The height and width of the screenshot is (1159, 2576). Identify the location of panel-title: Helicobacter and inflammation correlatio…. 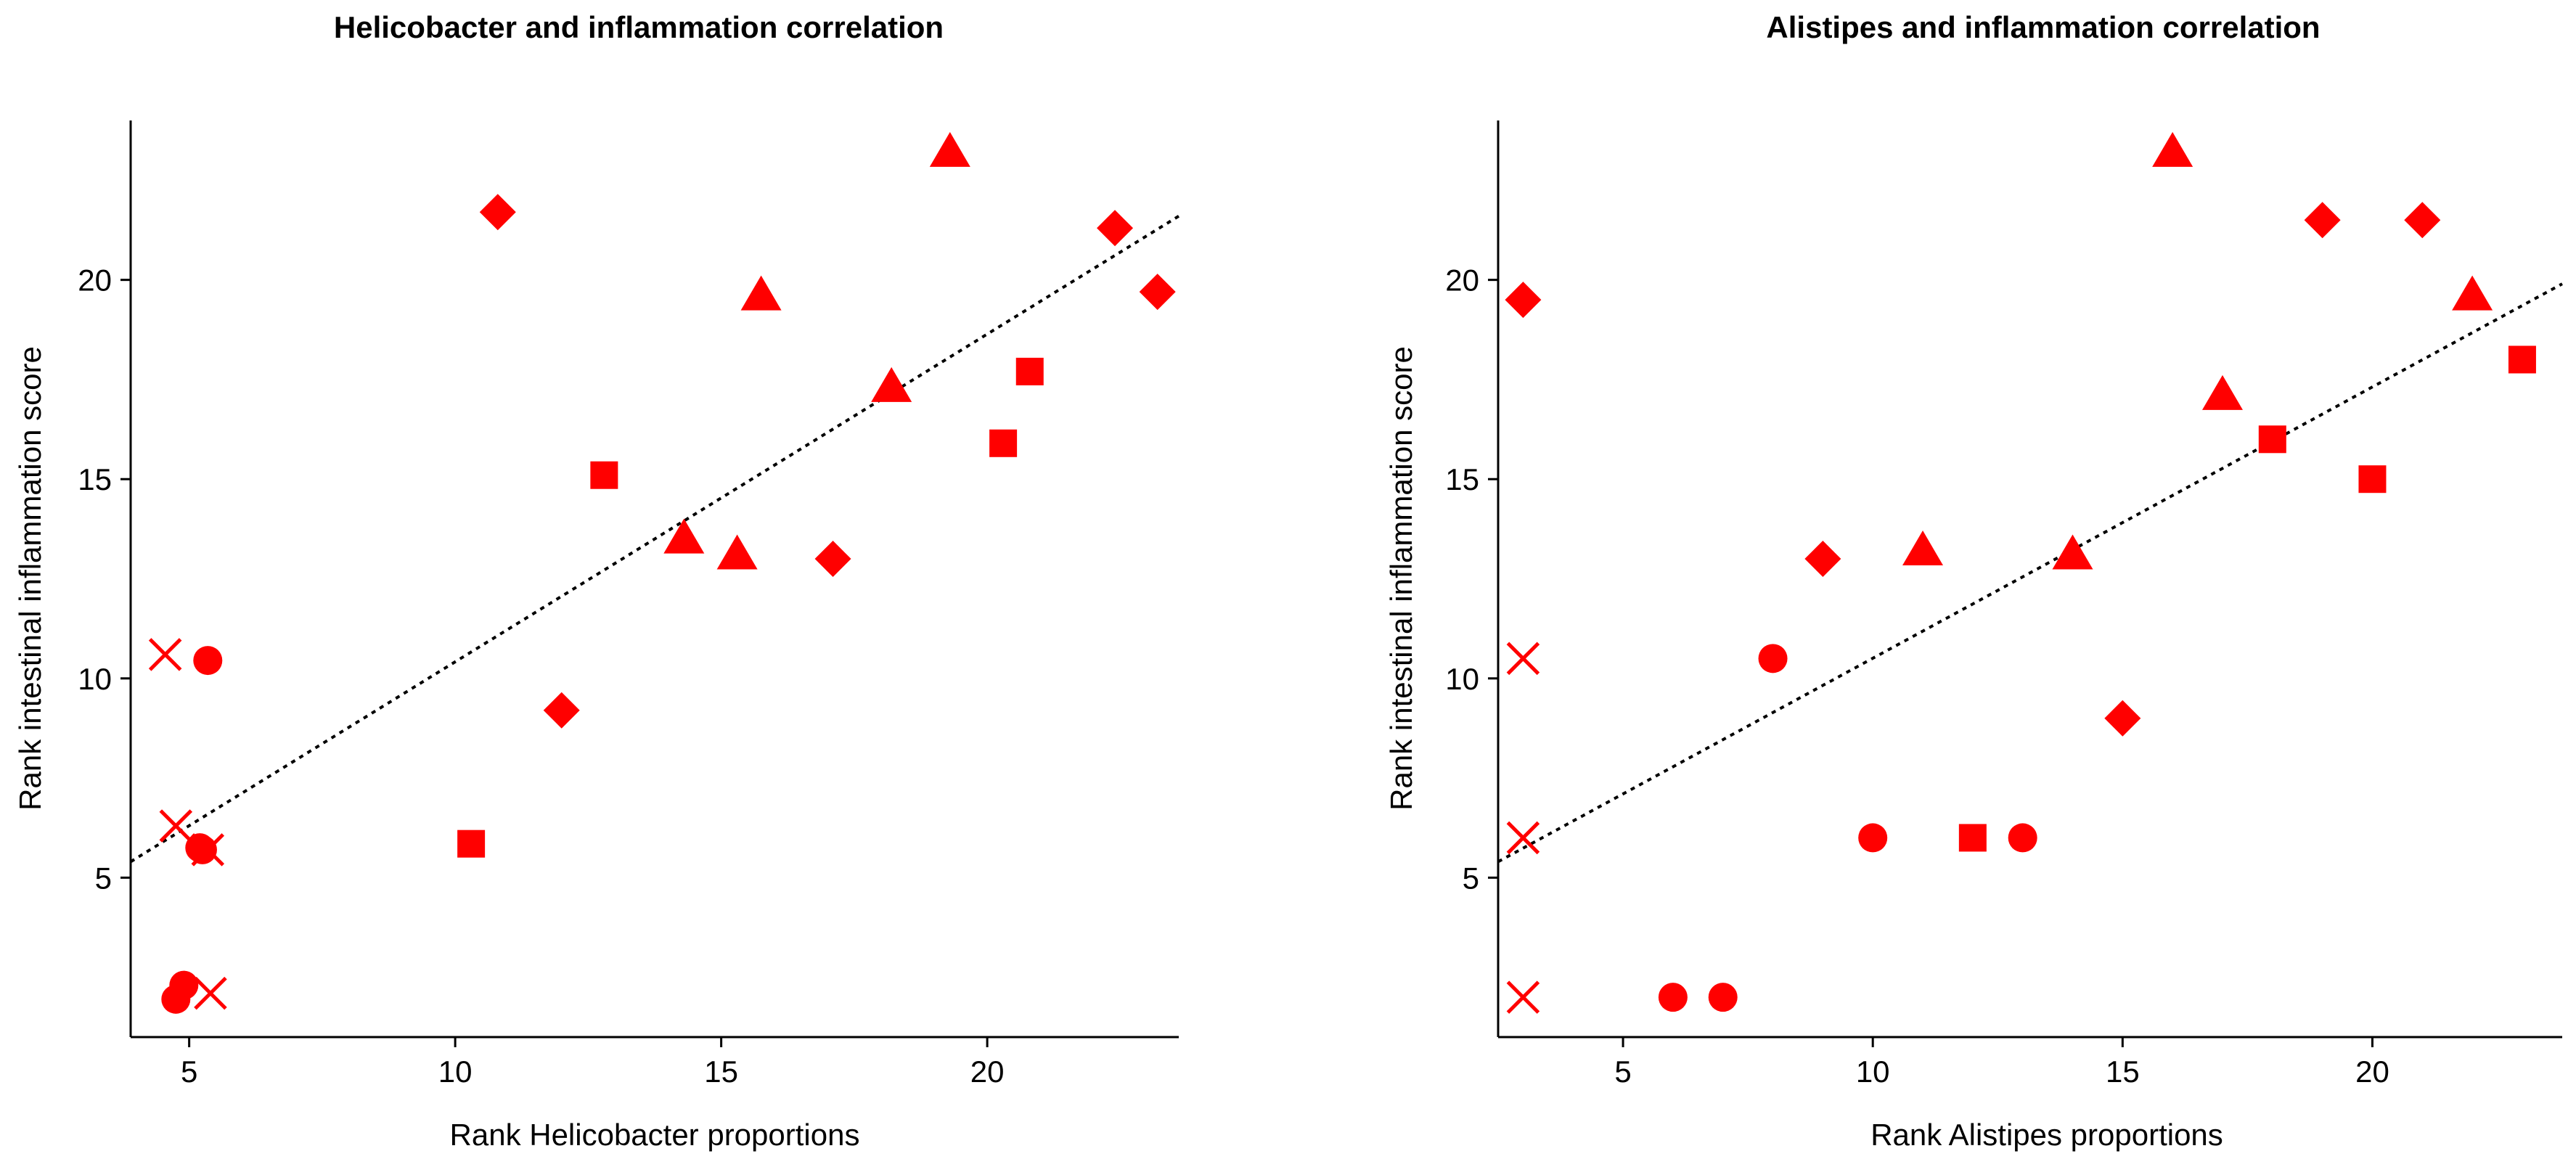
(639, 27).